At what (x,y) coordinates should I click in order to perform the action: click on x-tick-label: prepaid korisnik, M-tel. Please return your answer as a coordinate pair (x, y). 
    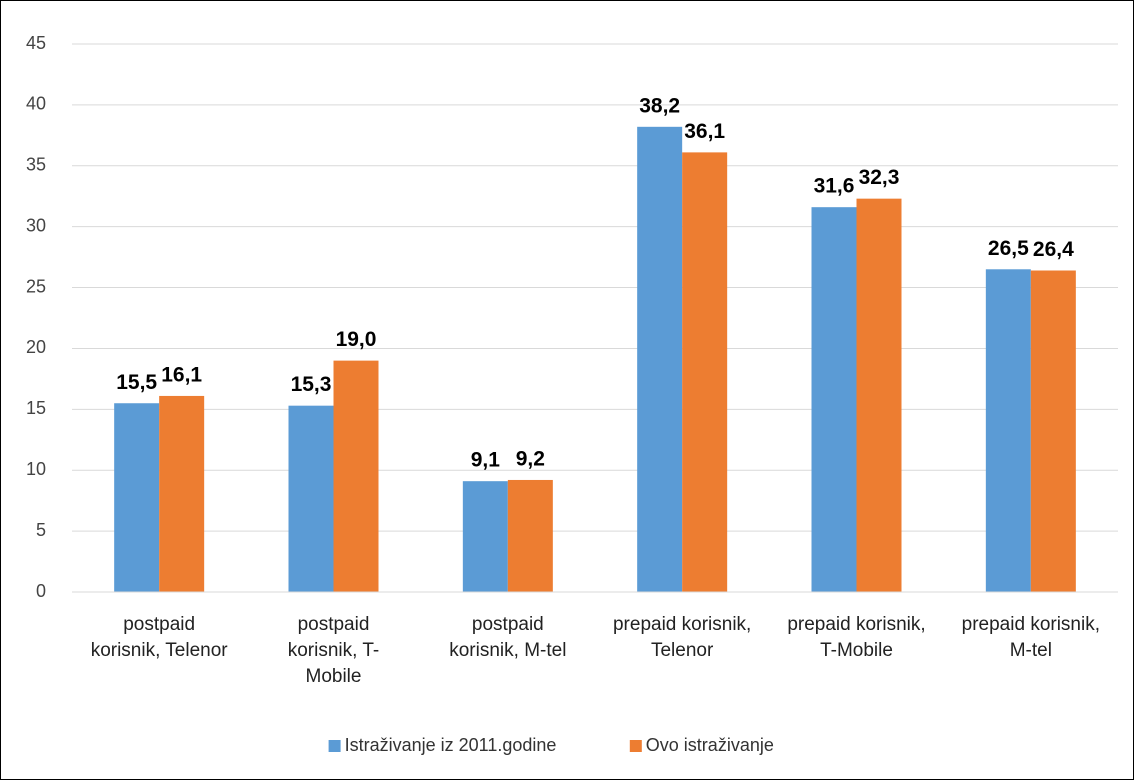
    Looking at the image, I should click on (1030, 637).